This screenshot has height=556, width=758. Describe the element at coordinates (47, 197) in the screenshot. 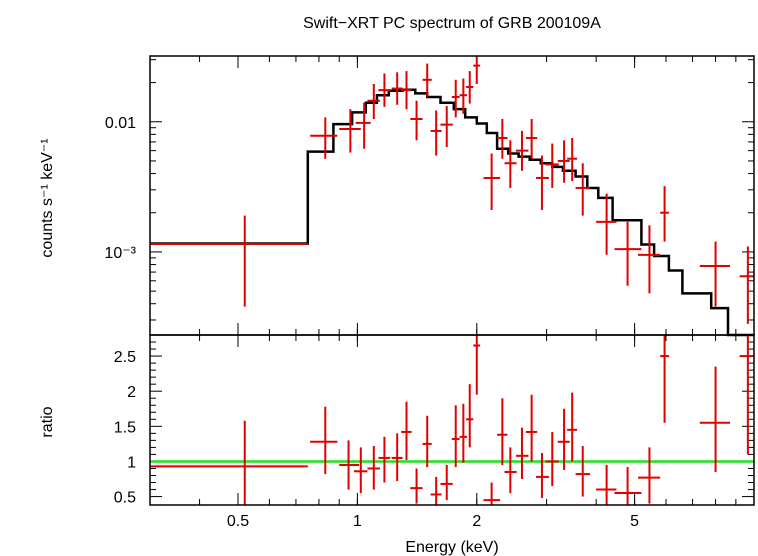

I see `top-y-axis-label: counts s⁻¹ keV⁻¹` at that location.